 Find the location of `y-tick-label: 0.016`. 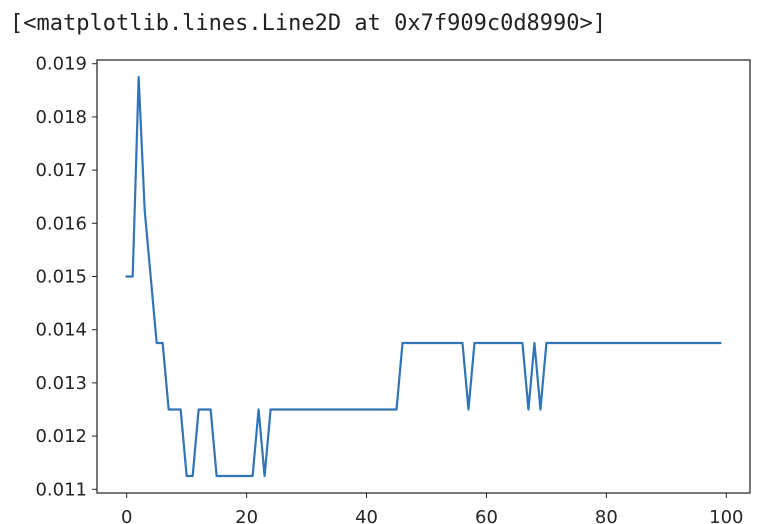

y-tick-label: 0.016 is located at coordinates (61, 223).